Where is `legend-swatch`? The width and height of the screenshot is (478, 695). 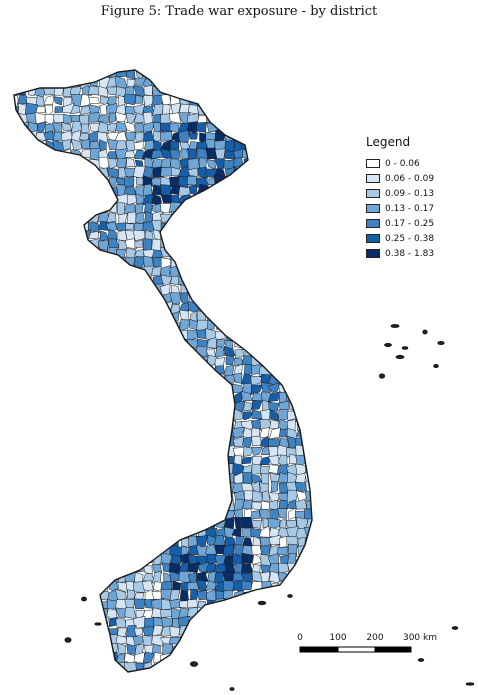 legend-swatch is located at coordinates (373, 163).